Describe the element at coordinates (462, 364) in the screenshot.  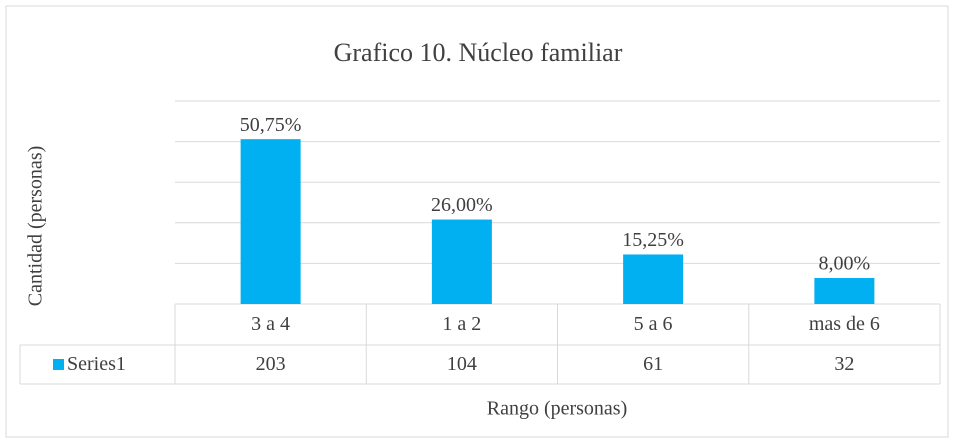
I see `table-value: 104` at that location.